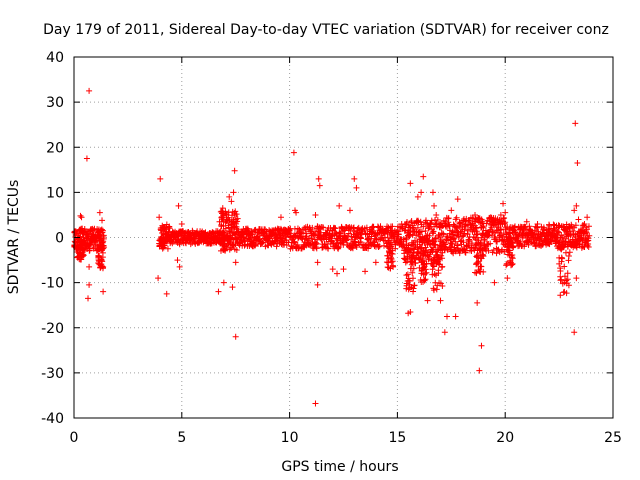 This screenshot has width=640, height=480. Describe the element at coordinates (55, 103) in the screenshot. I see `y-tick-label: 30` at that location.